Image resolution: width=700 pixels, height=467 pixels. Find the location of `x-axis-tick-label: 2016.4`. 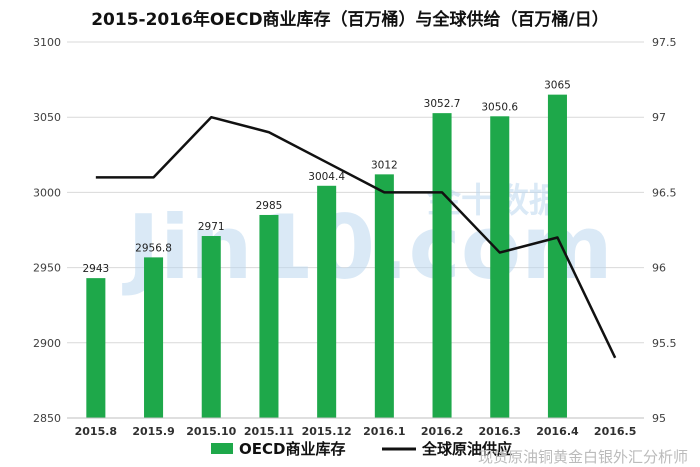

x-axis-tick-label: 2016.4 is located at coordinates (557, 431).